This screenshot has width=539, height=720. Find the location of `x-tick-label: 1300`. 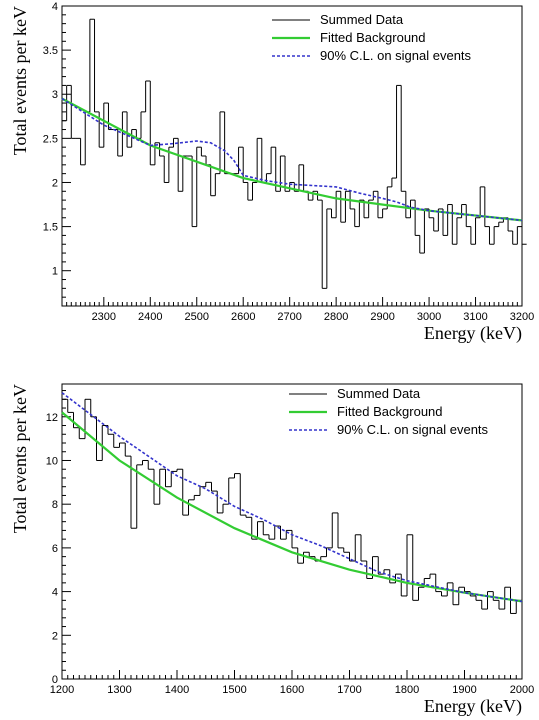

x-tick-label: 1300 is located at coordinates (119, 690).